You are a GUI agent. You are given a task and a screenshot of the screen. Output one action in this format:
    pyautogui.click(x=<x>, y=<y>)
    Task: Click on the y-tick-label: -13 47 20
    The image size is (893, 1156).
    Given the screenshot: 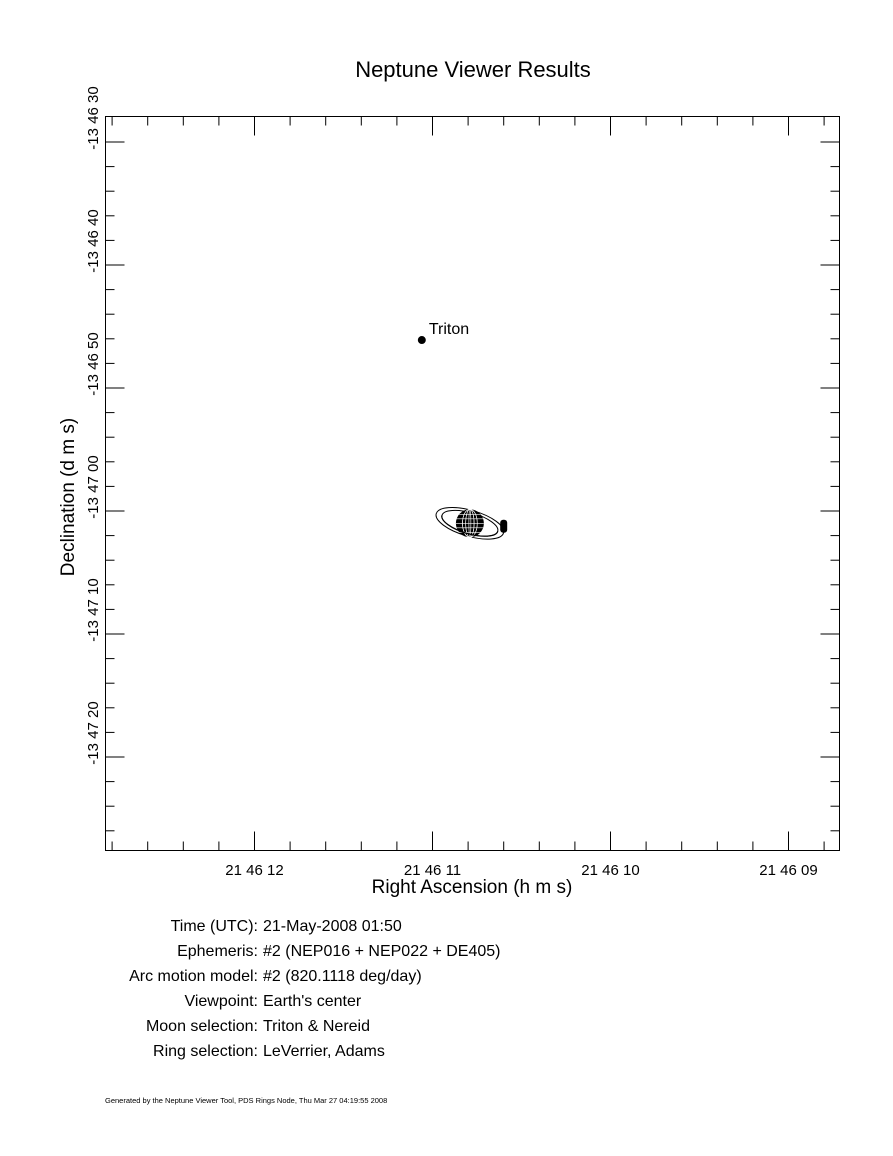 What is the action you would take?
    pyautogui.click(x=93, y=732)
    